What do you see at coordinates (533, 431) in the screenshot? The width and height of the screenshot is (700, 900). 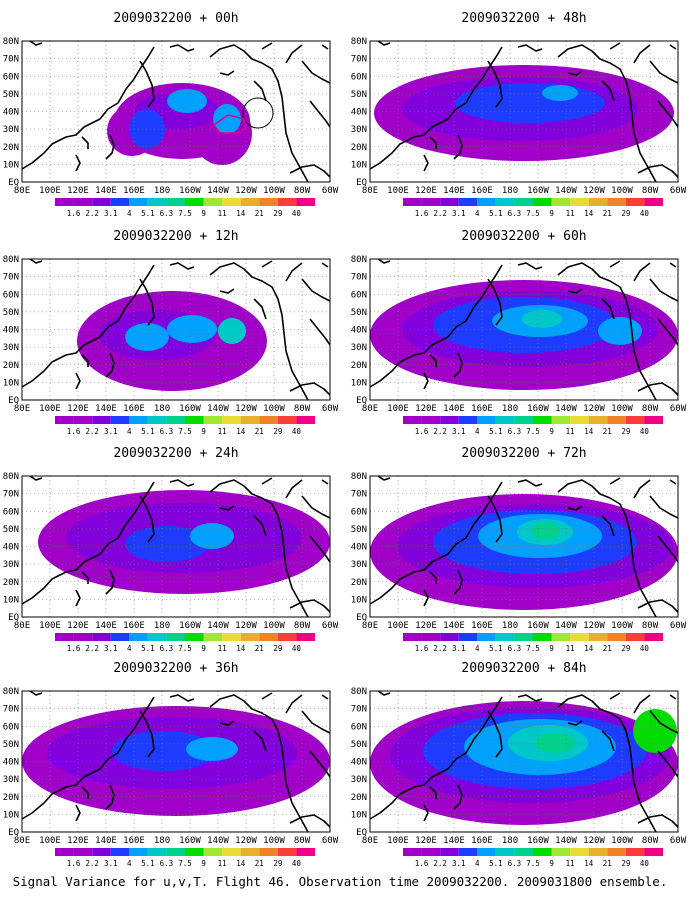 I see `colorbar-label: 7.5` at bounding box center [533, 431].